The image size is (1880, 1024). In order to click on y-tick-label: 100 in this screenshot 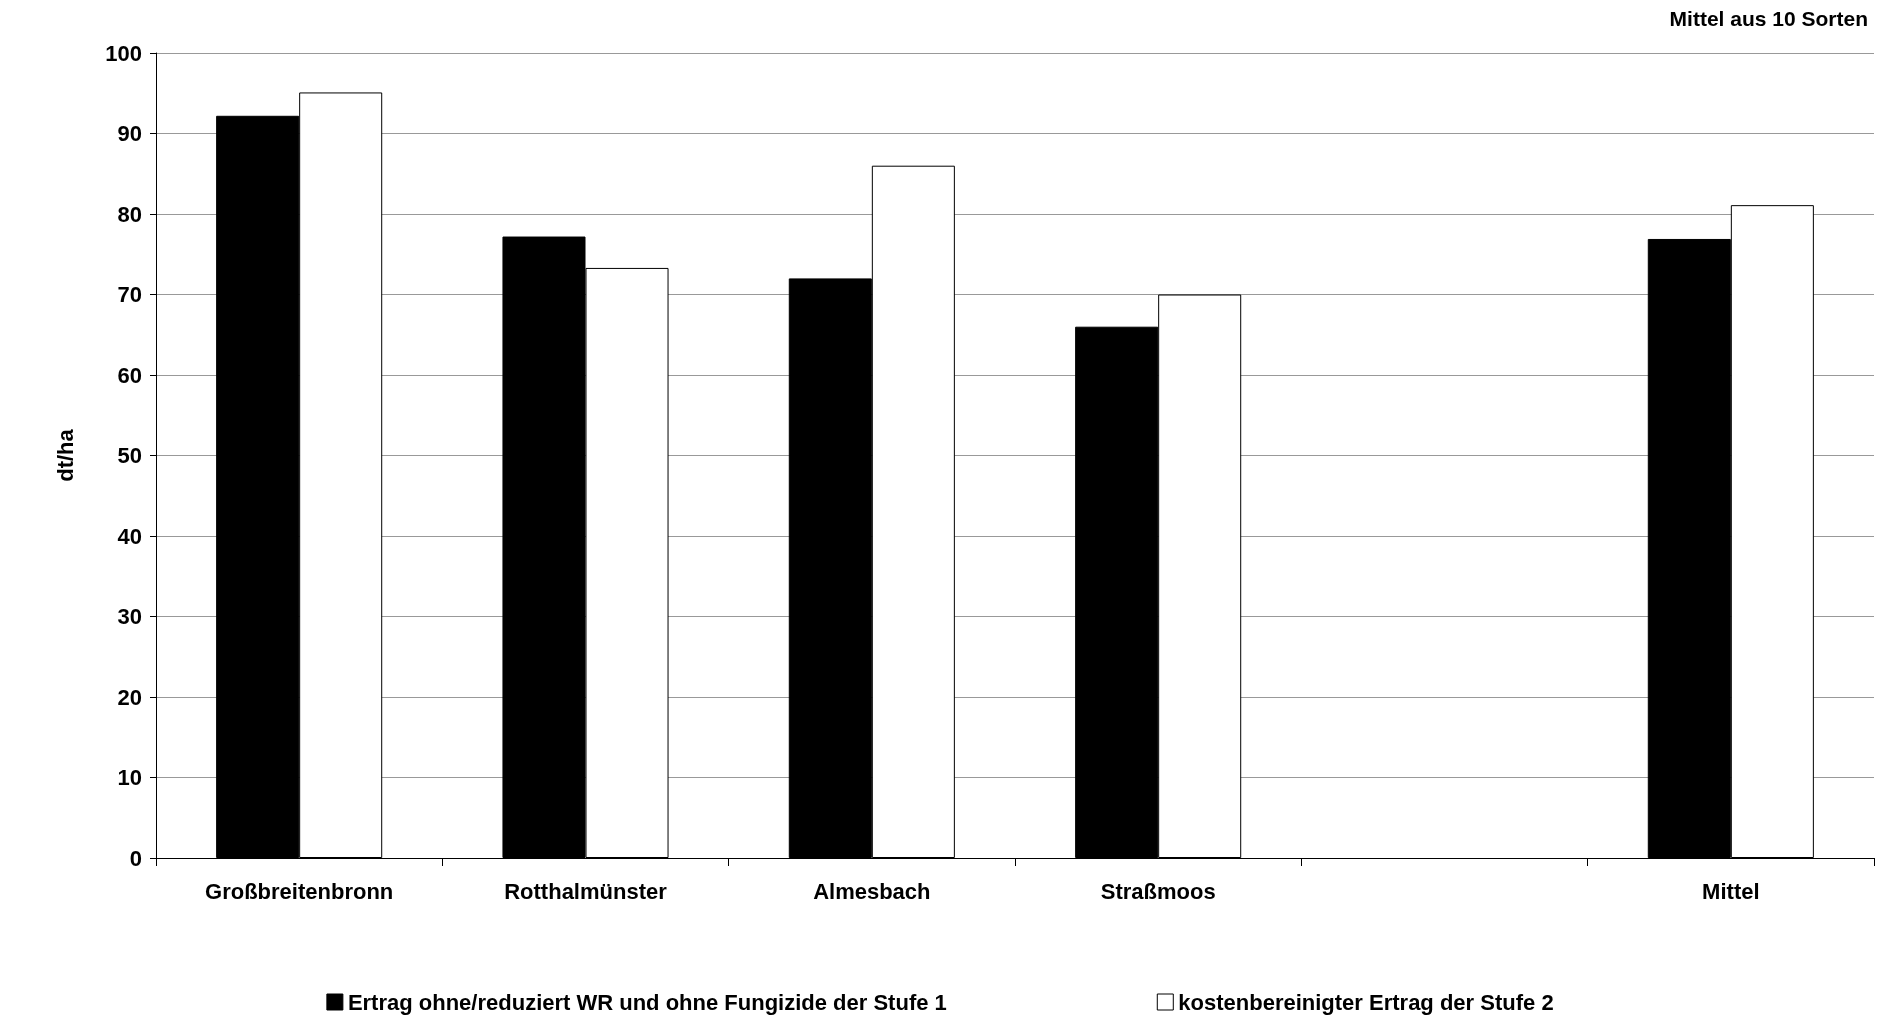, I will do `click(123, 53)`.